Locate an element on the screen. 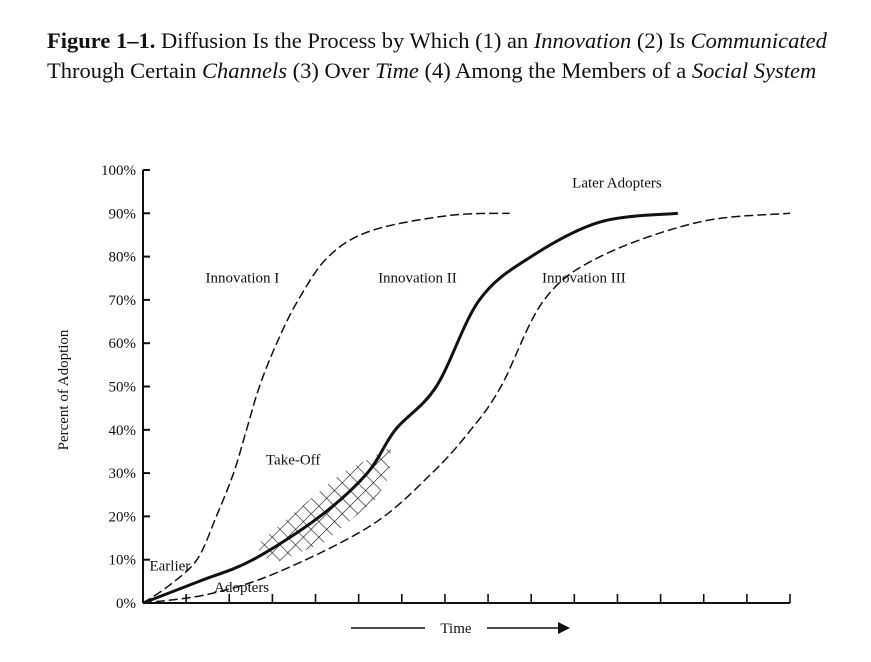  caption-segment: Social System is located at coordinates (754, 70).